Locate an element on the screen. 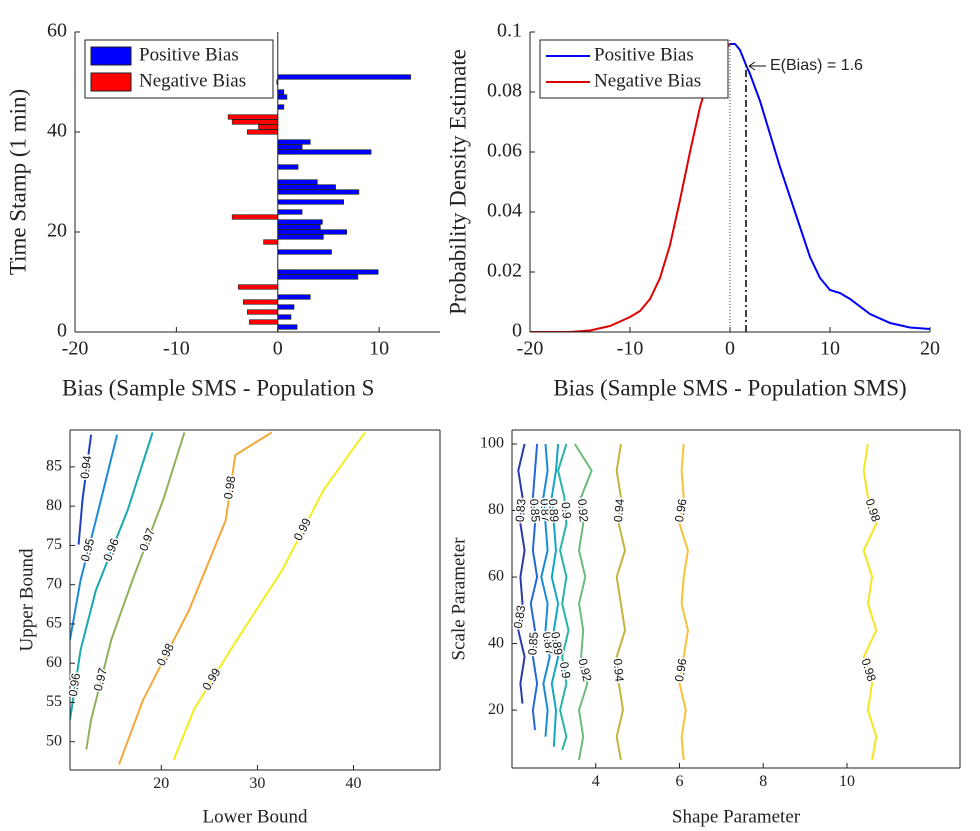 This screenshot has width=980, height=831. x-tick-label: 4 is located at coordinates (596, 781).